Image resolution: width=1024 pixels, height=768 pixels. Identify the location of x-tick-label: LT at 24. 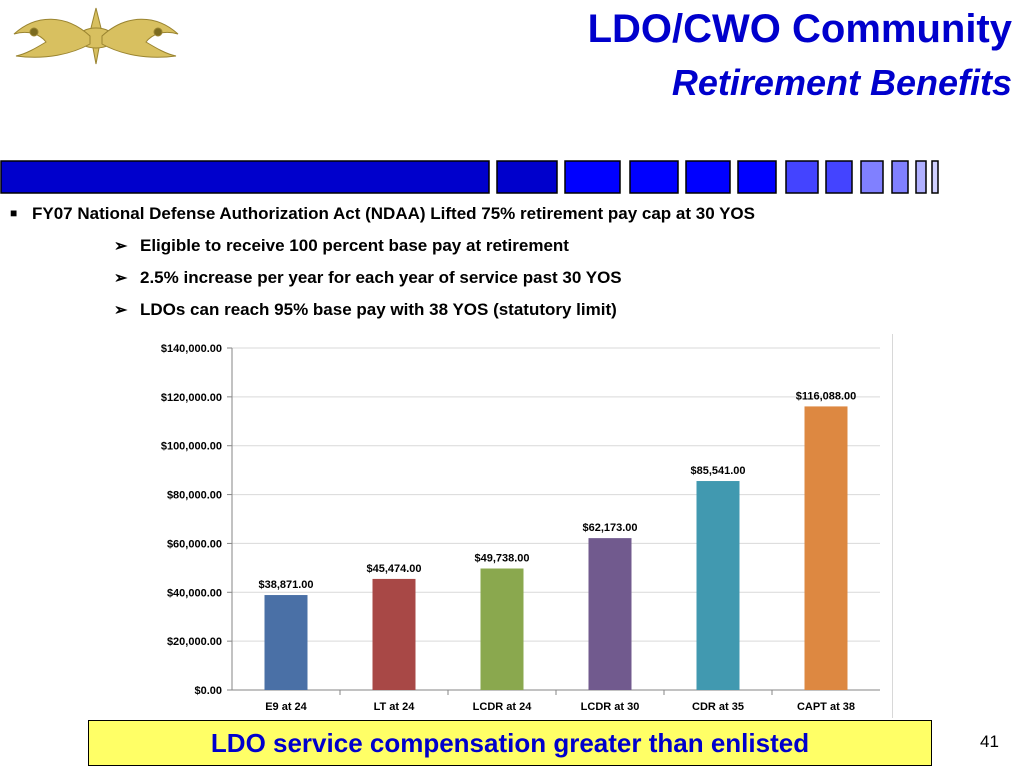
(395, 707).